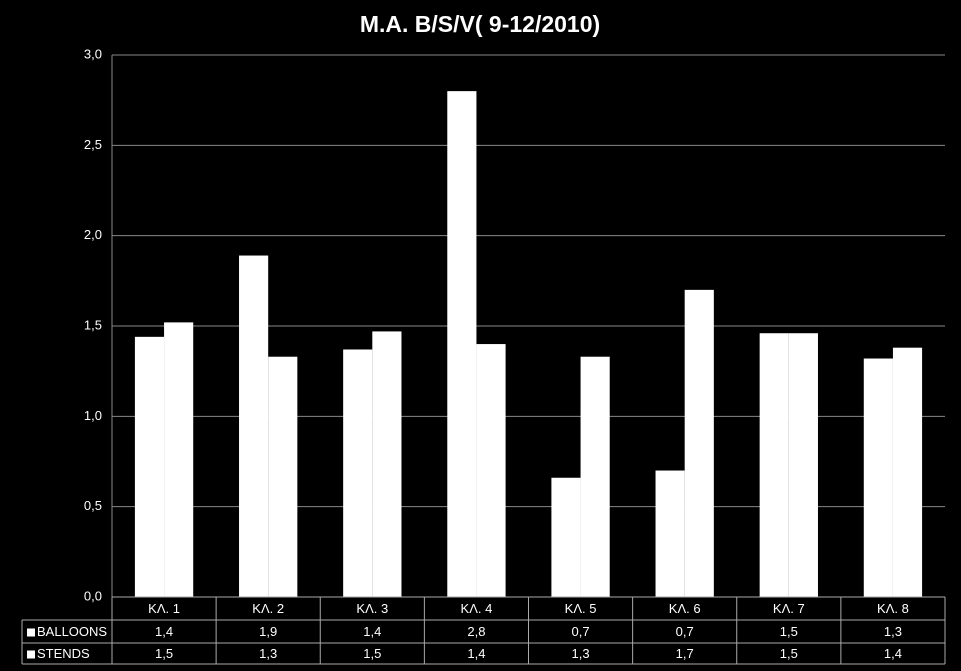 The image size is (961, 671). Describe the element at coordinates (268, 608) in the screenshot. I see `x-tick-label: ΚΛ. 2` at that location.